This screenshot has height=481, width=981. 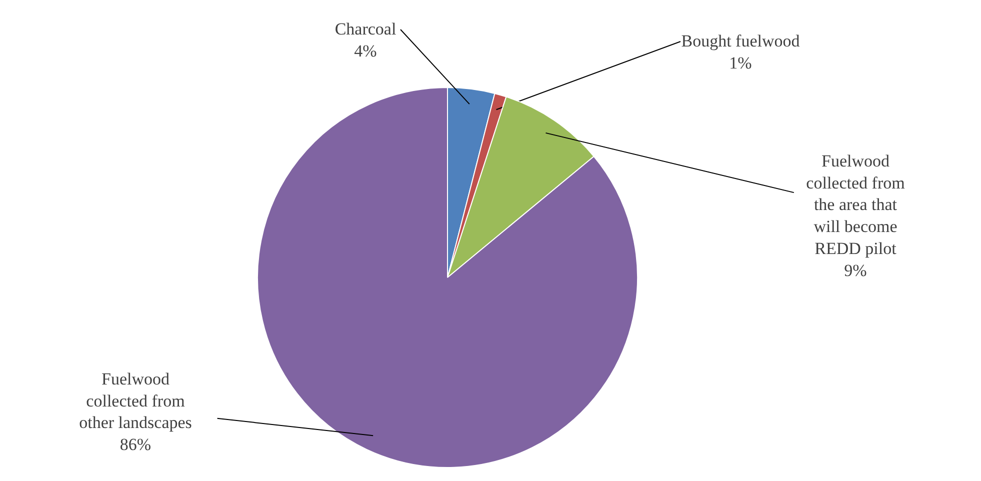 What do you see at coordinates (855, 270) in the screenshot?
I see `data-label: 9%` at bounding box center [855, 270].